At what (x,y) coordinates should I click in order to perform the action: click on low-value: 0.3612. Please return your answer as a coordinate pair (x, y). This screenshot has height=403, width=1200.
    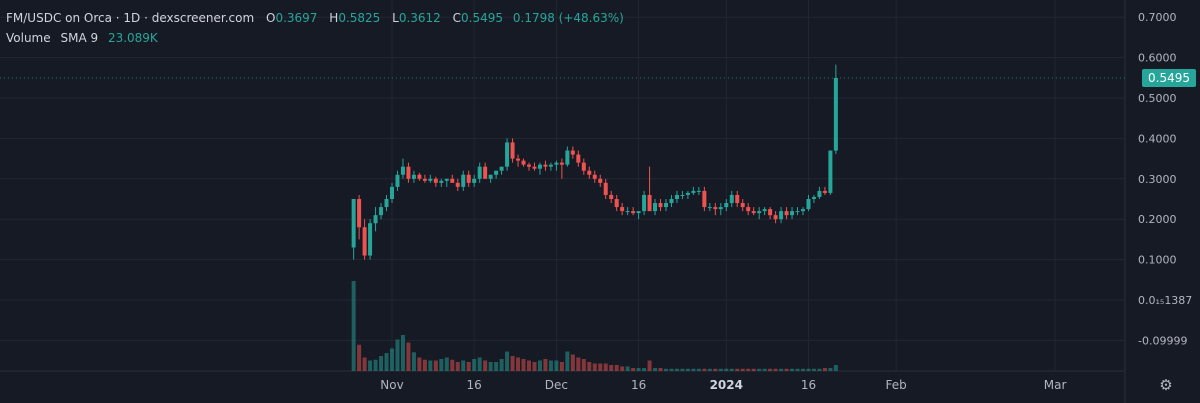
    Looking at the image, I should click on (419, 18).